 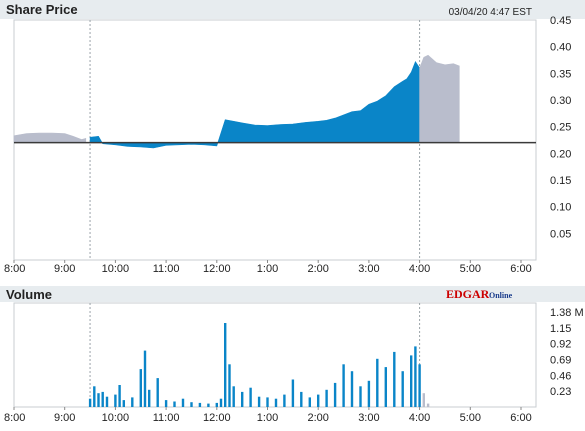 What do you see at coordinates (501, 295) in the screenshot?
I see `logo-online: Online` at bounding box center [501, 295].